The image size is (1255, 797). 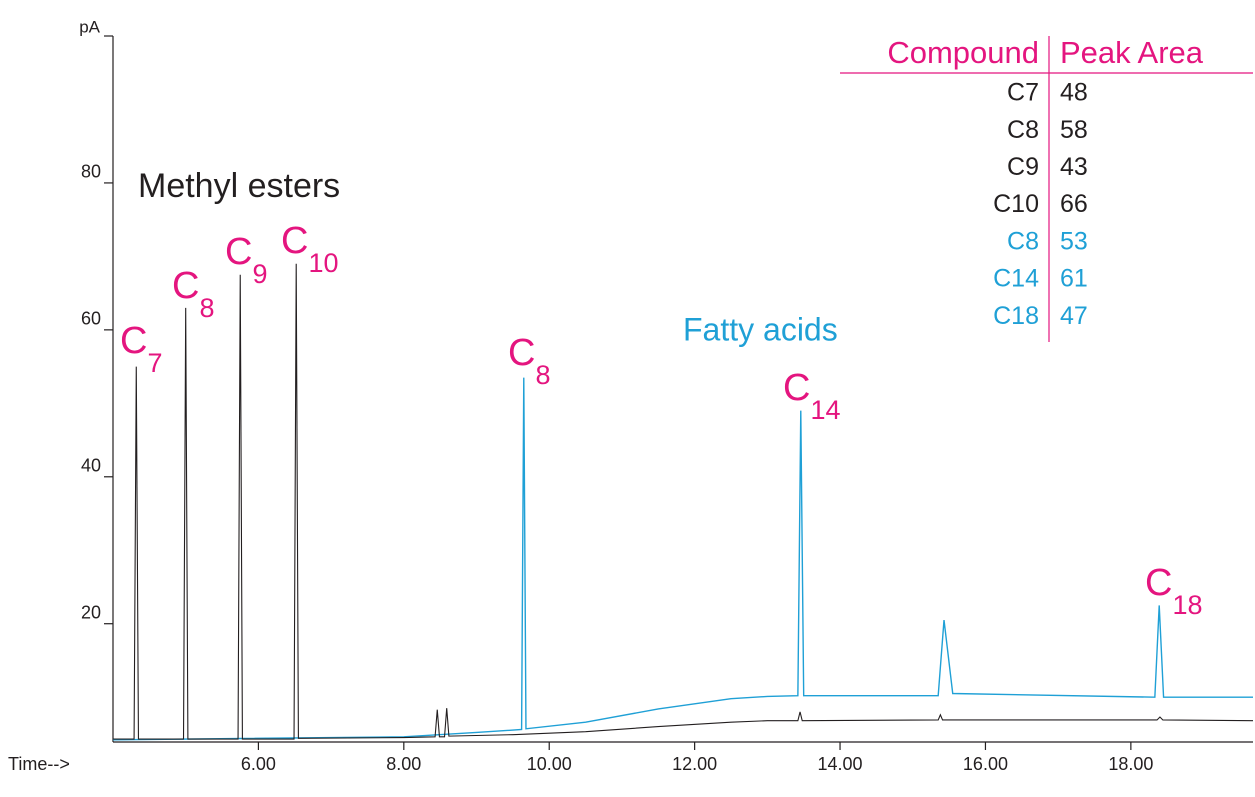 What do you see at coordinates (1016, 204) in the screenshot?
I see `table-compound: C10` at bounding box center [1016, 204].